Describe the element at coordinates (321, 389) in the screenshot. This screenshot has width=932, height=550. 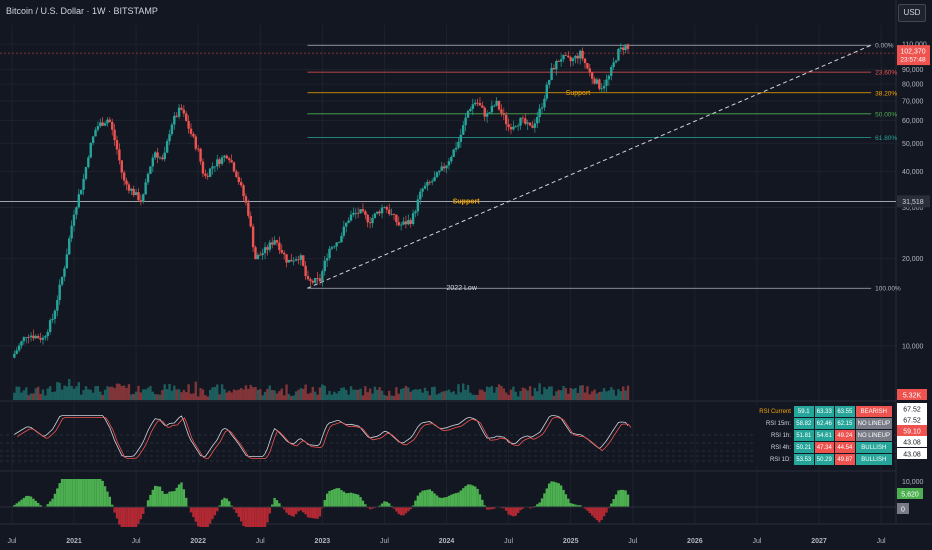
I see `volume-bars` at that location.